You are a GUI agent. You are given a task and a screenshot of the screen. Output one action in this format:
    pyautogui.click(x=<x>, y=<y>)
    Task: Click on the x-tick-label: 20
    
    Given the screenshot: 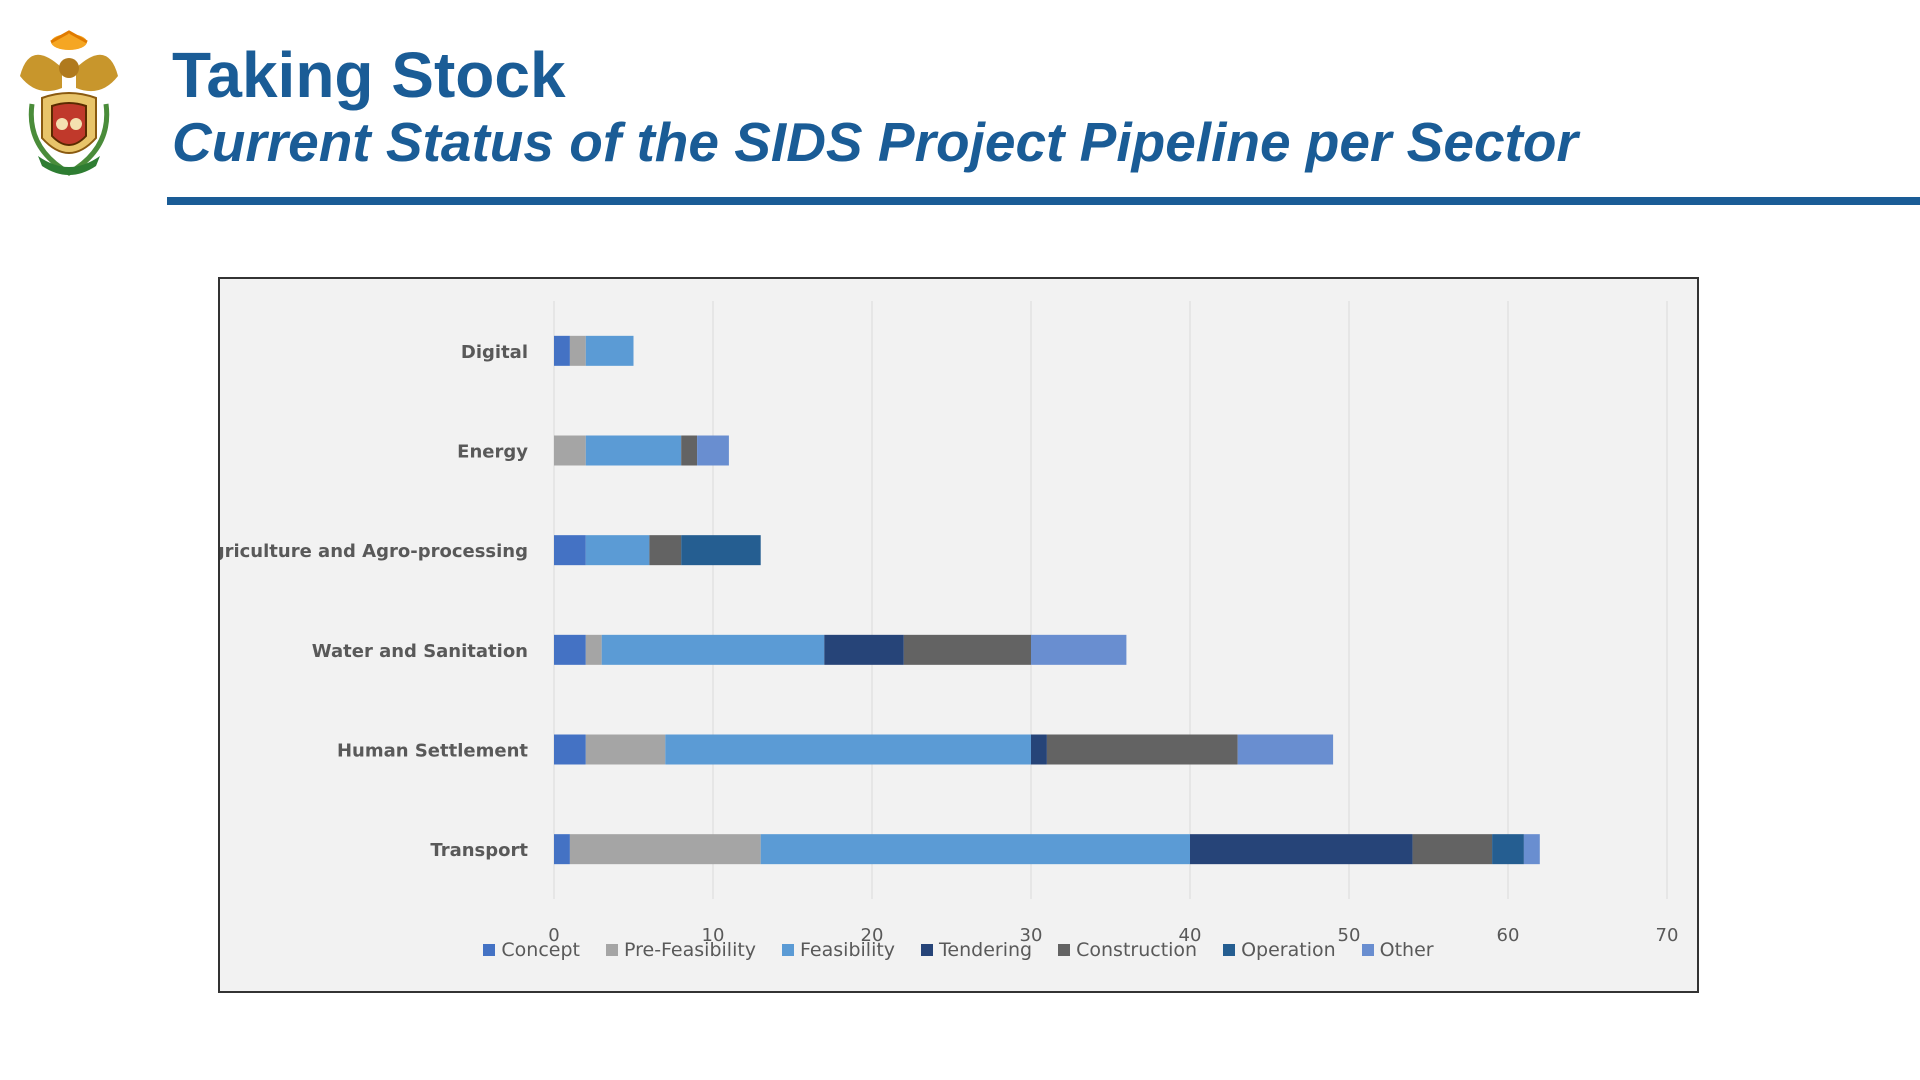 What is the action you would take?
    pyautogui.click(x=872, y=935)
    